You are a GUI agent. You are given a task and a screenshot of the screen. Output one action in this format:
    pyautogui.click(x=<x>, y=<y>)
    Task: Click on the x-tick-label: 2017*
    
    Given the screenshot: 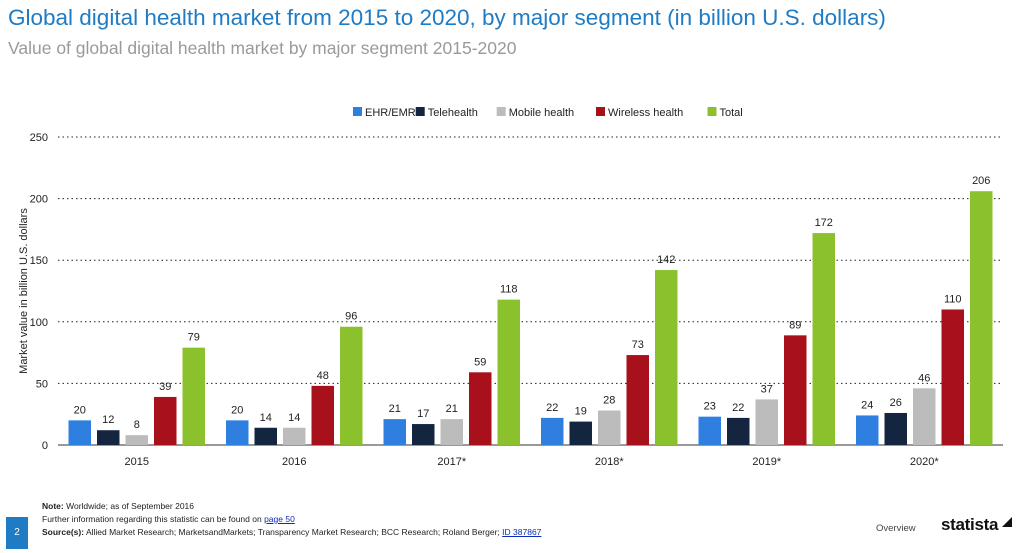 What is the action you would take?
    pyautogui.click(x=451, y=462)
    